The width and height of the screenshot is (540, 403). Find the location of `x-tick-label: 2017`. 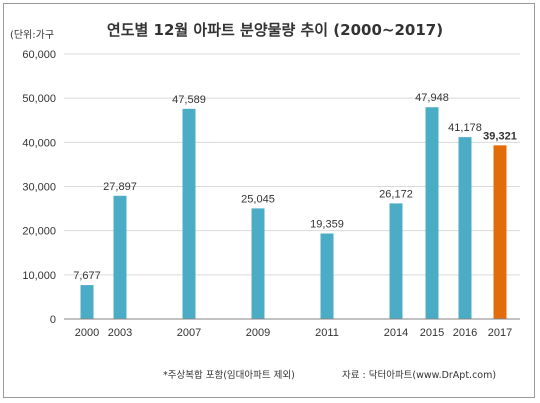

x-tick-label: 2017 is located at coordinates (500, 333).